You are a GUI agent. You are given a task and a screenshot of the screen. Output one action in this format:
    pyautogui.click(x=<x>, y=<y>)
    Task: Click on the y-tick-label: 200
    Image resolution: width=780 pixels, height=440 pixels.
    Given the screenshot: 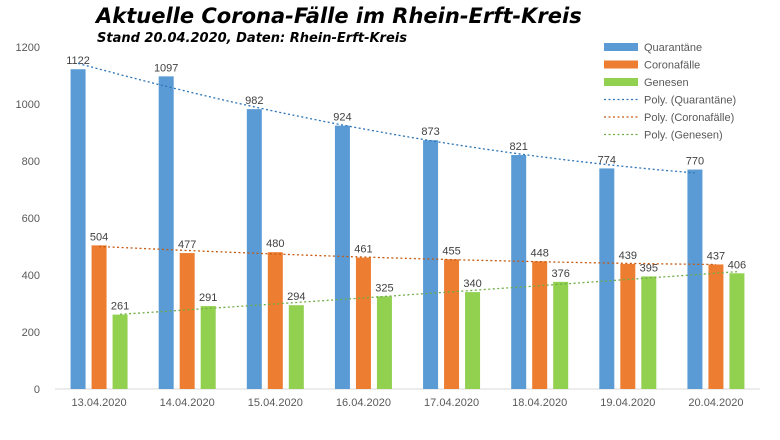 What is the action you would take?
    pyautogui.click(x=31, y=333)
    